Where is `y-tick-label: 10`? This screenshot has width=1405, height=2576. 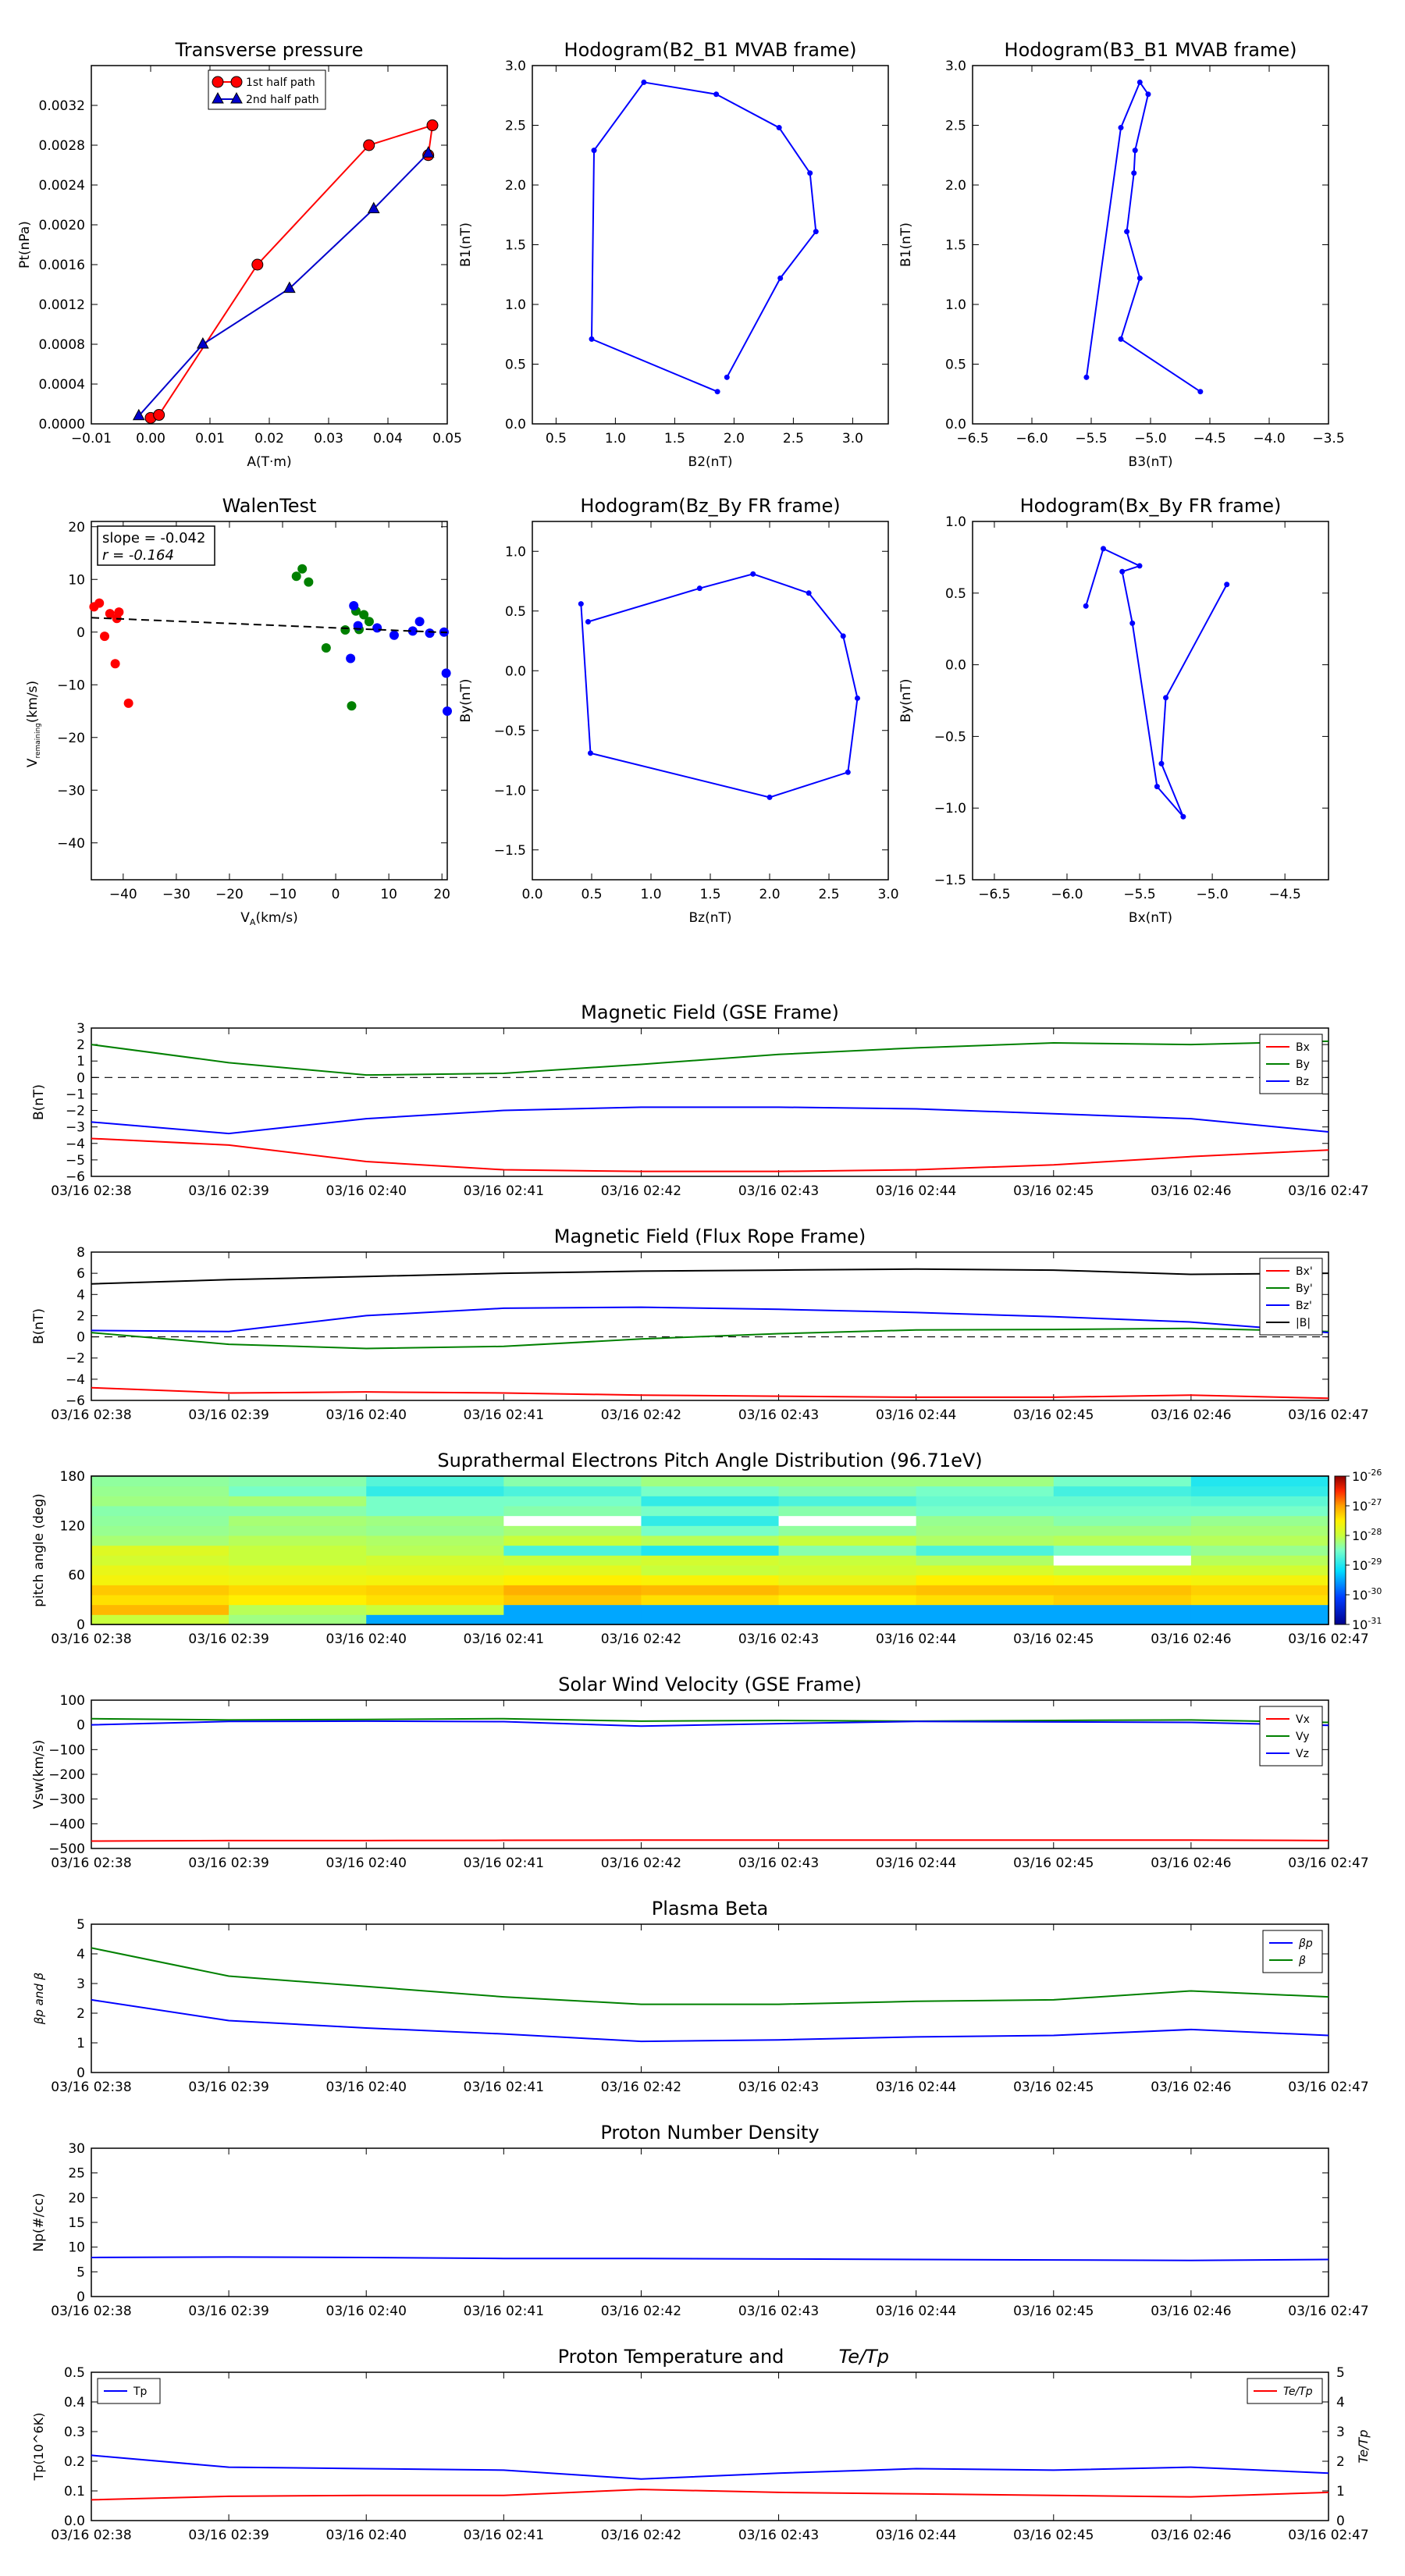 y-tick-label: 10 is located at coordinates (76, 2248).